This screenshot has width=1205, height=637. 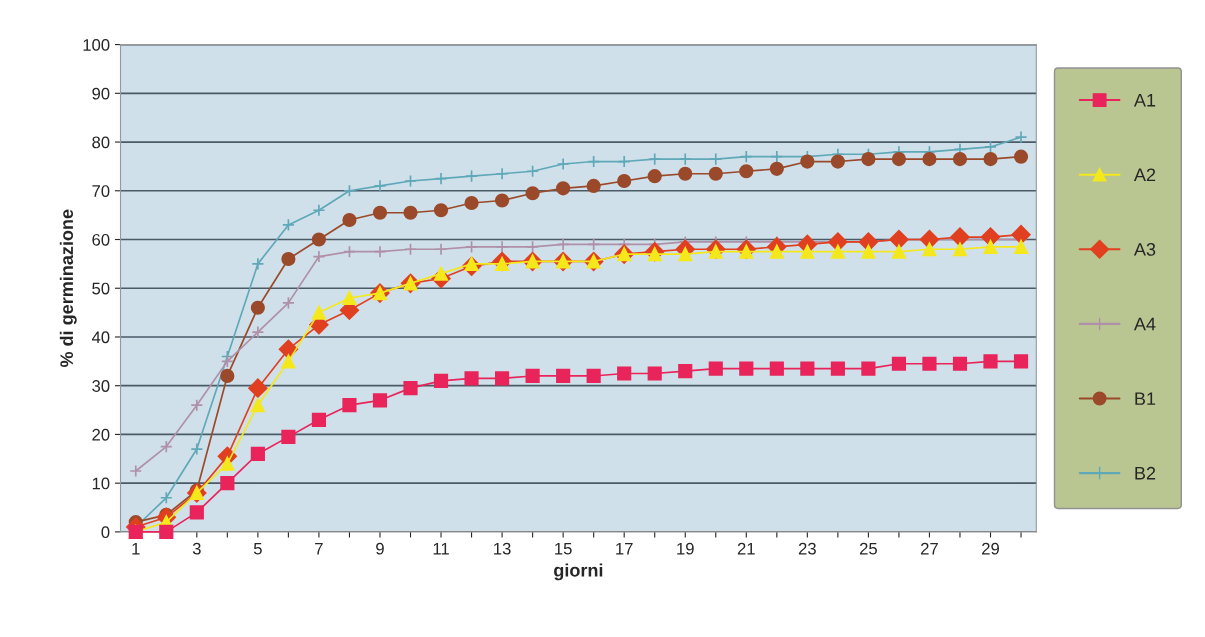 I want to click on x-tick-label: 29, so click(x=990, y=548).